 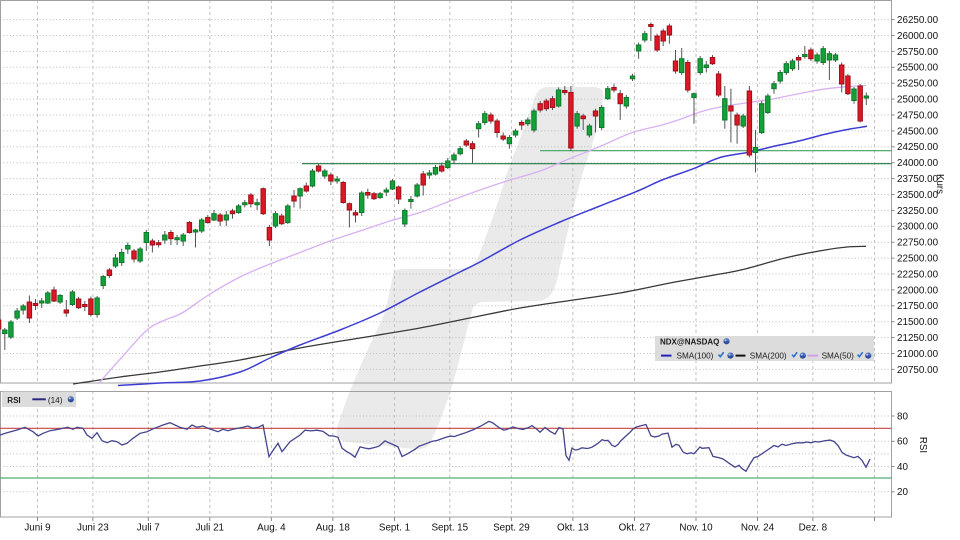 I want to click on svg-text: Juli 21, so click(x=210, y=528).